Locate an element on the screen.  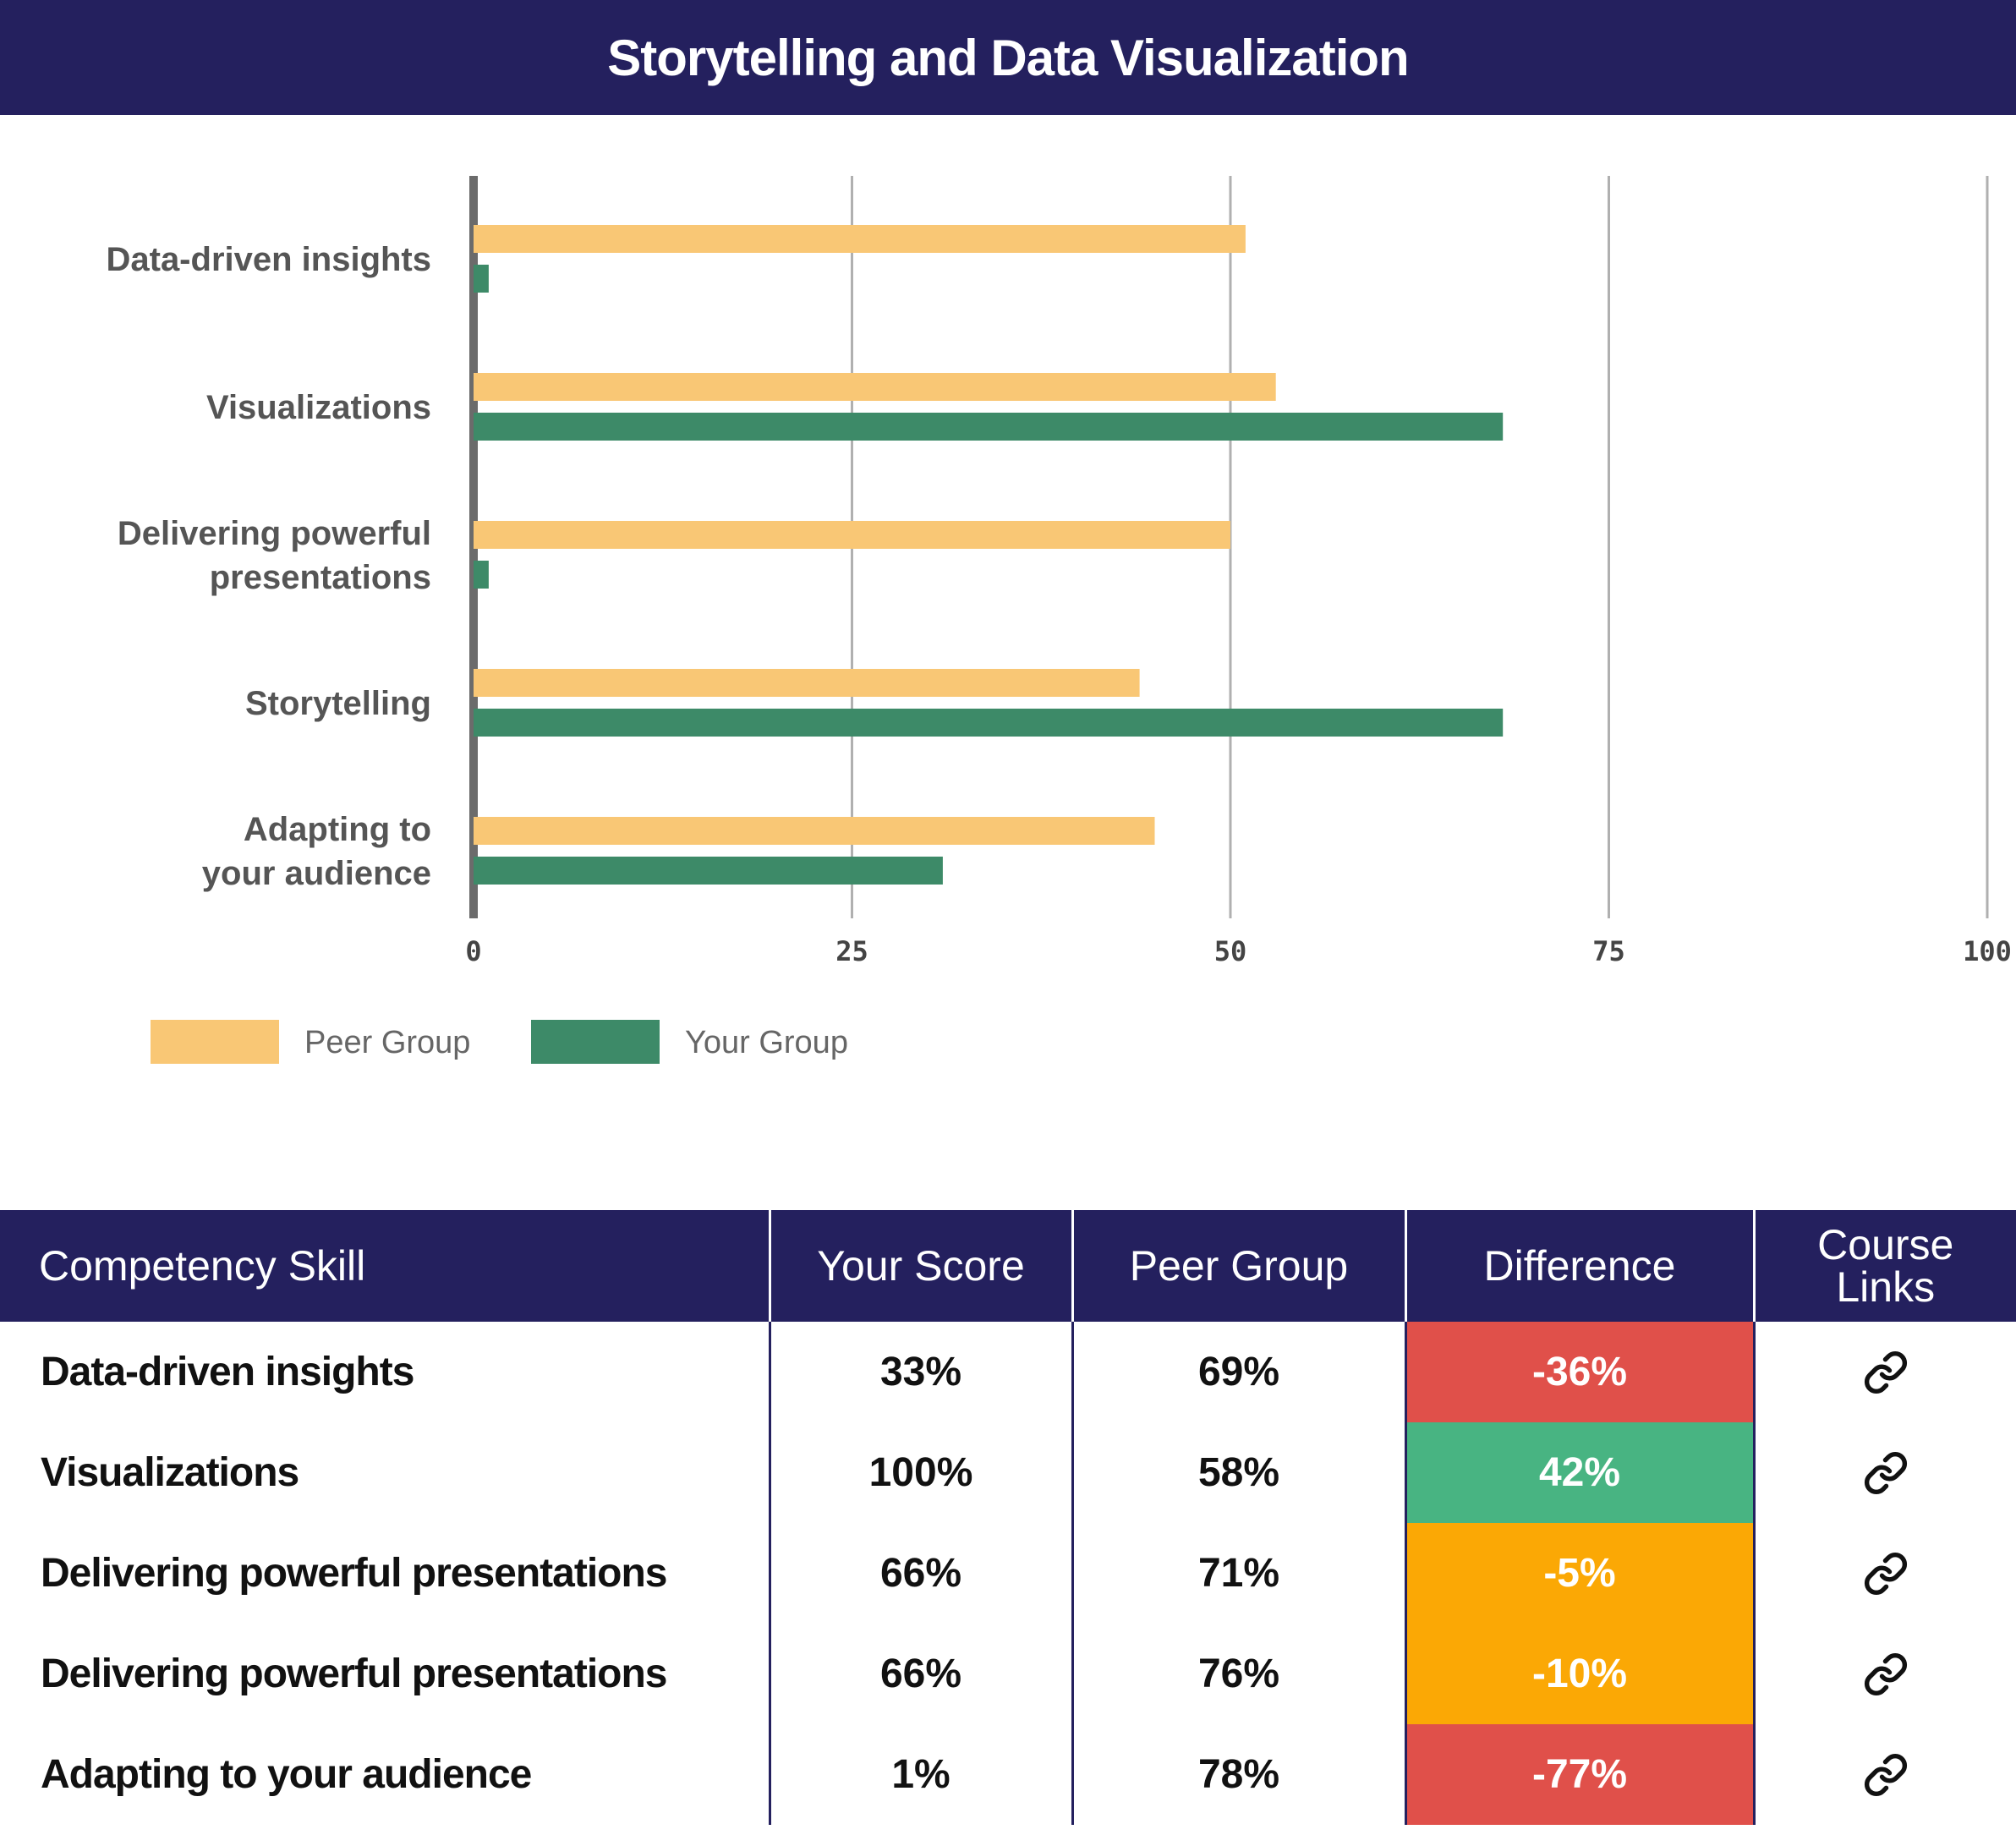
peer-group-value: 76% is located at coordinates (1239, 1674).